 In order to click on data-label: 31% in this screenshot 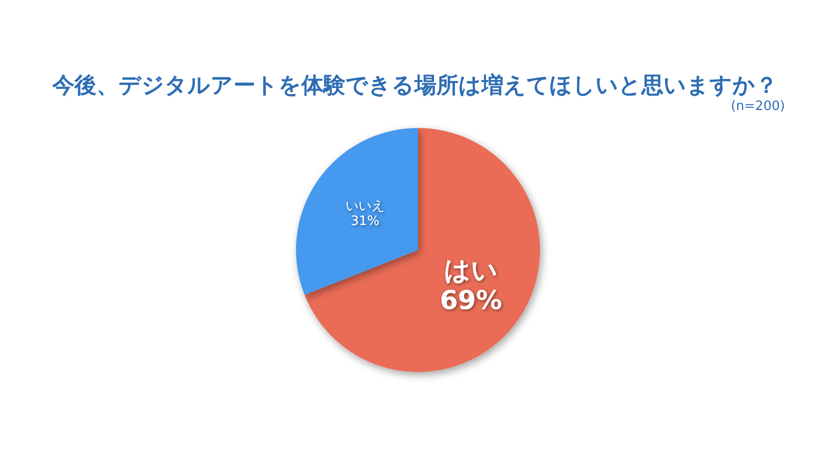, I will do `click(365, 222)`.